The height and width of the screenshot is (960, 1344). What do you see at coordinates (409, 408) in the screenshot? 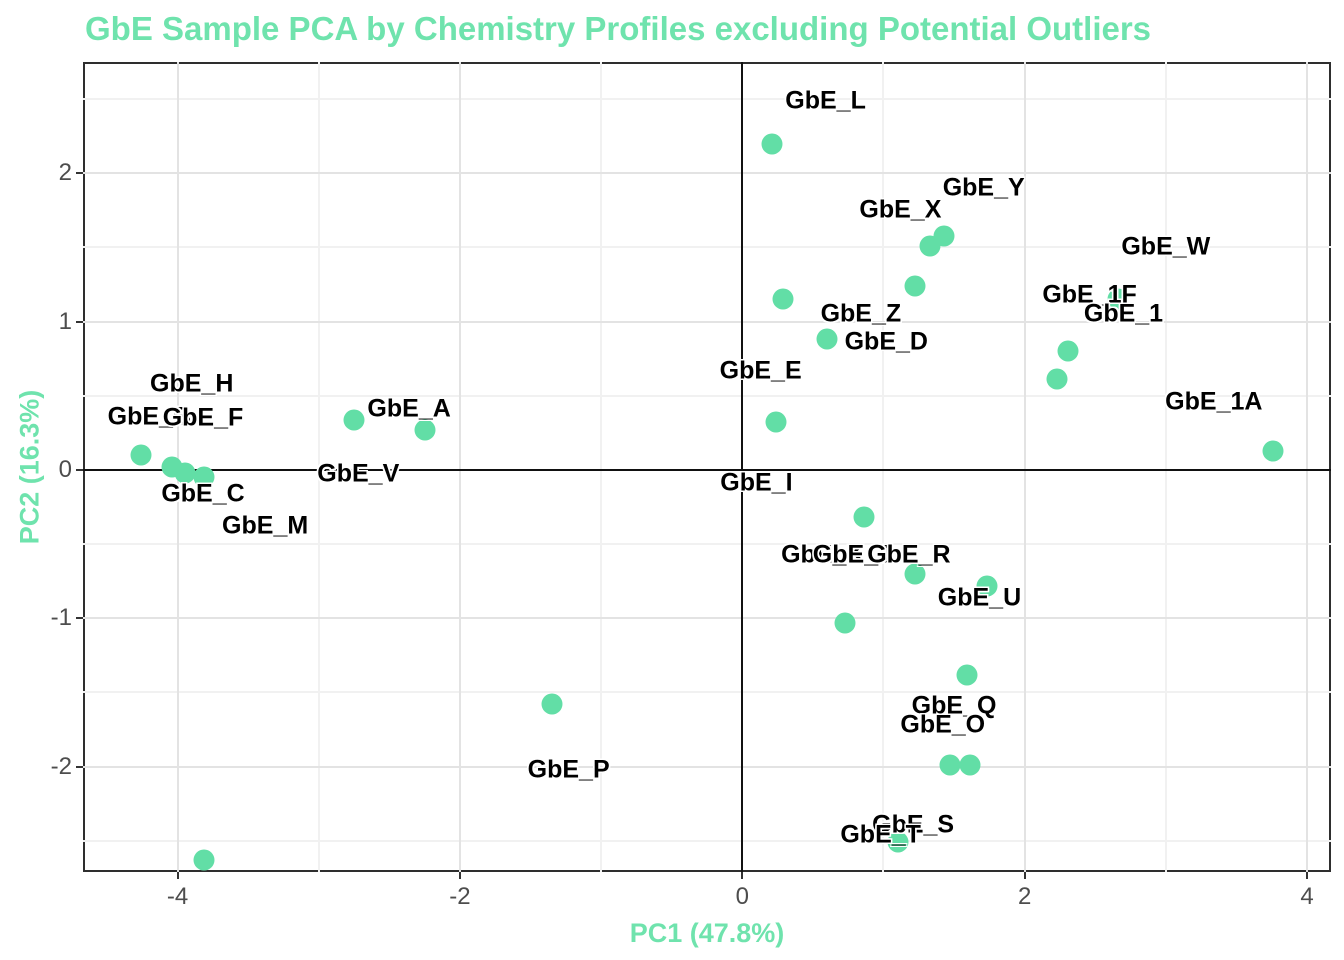
I see `point-label: GbE_A` at bounding box center [409, 408].